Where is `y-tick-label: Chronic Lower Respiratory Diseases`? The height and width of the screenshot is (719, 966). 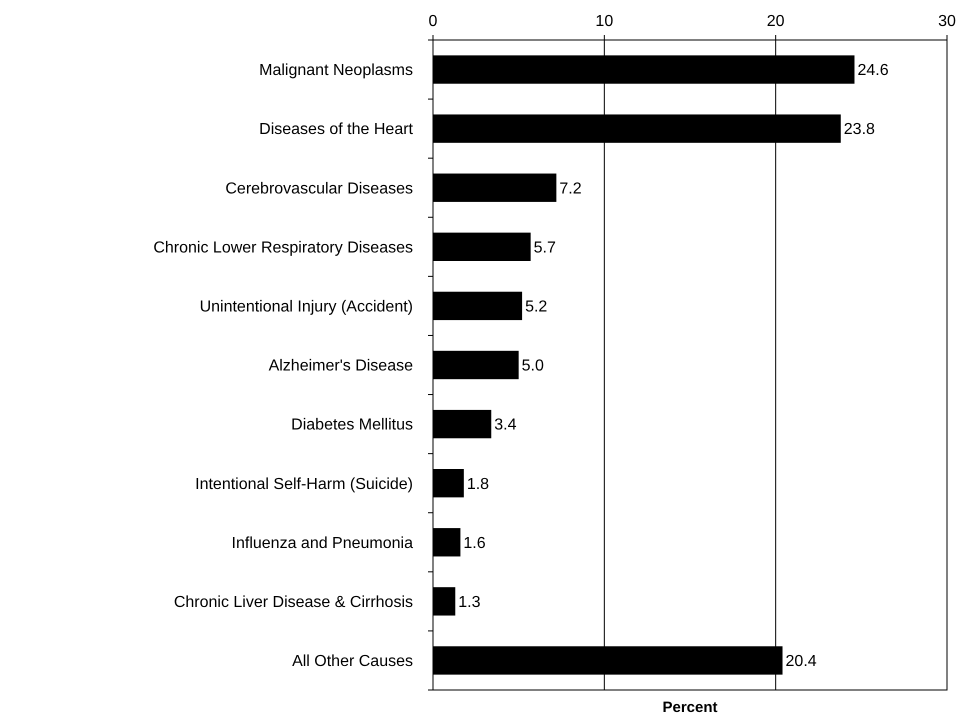 y-tick-label: Chronic Lower Respiratory Diseases is located at coordinates (283, 247).